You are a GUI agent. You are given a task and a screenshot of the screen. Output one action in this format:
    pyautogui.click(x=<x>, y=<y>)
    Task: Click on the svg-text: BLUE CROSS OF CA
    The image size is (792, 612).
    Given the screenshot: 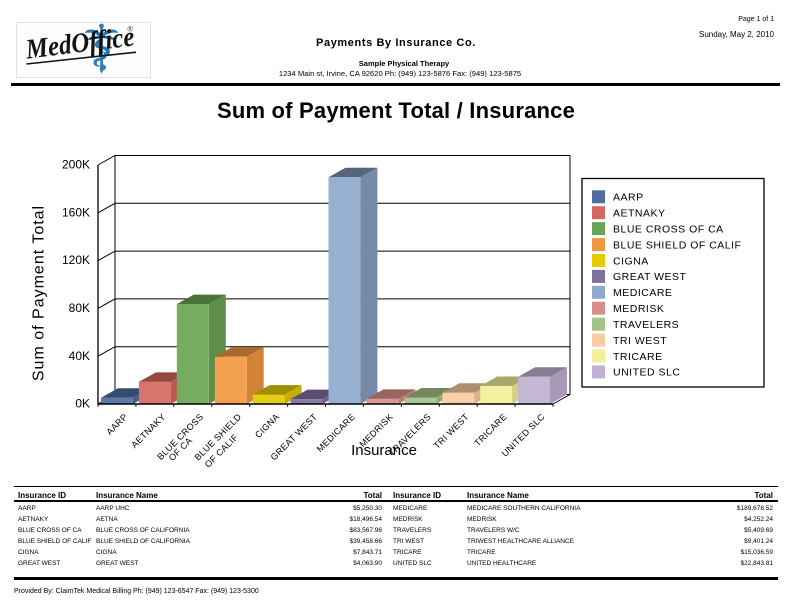 What is the action you would take?
    pyautogui.click(x=668, y=229)
    